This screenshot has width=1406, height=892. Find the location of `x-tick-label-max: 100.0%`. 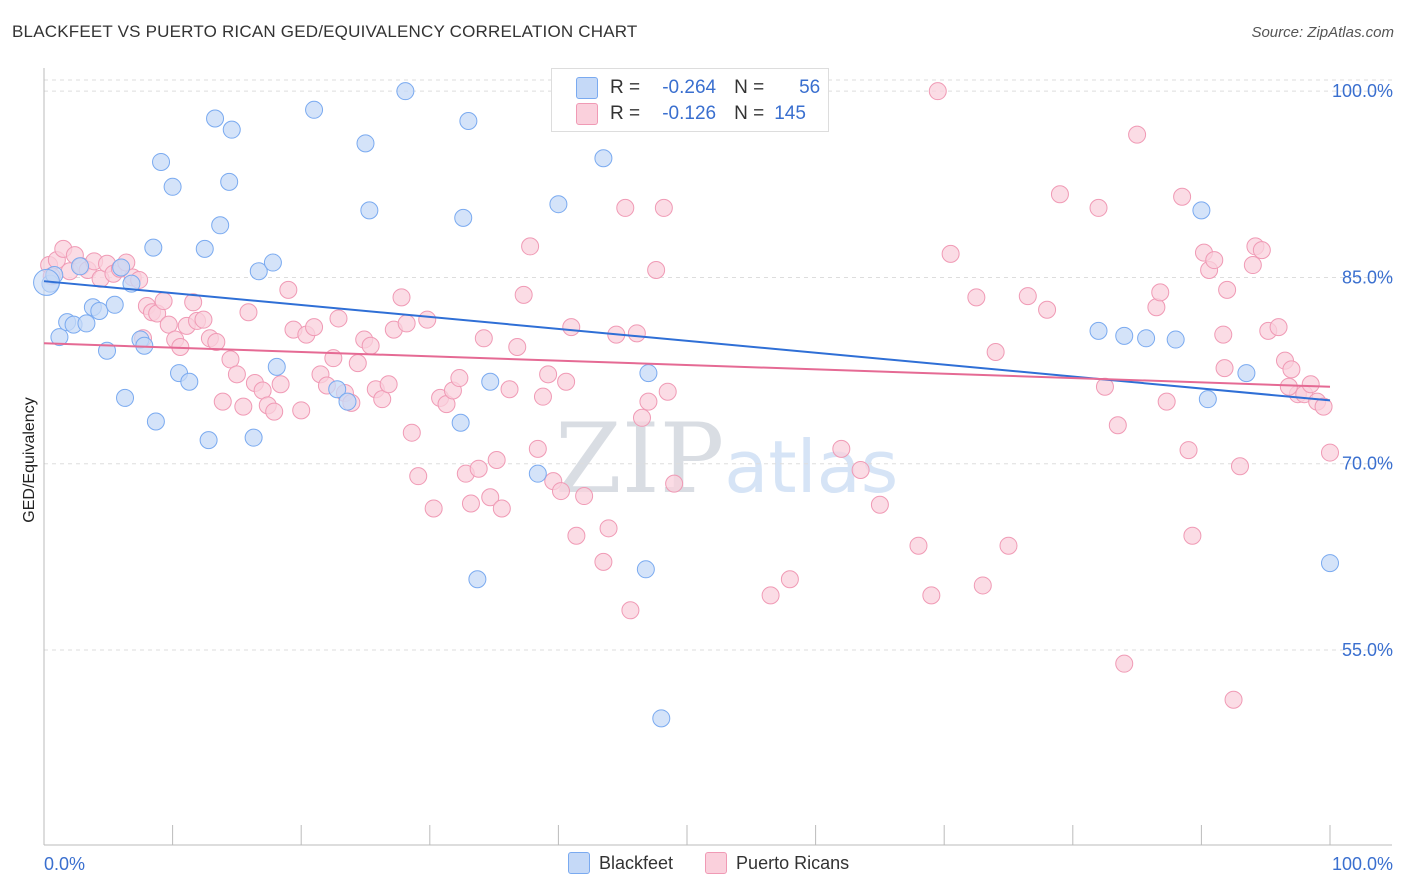

x-tick-label-max: 100.0% is located at coordinates (1362, 864).